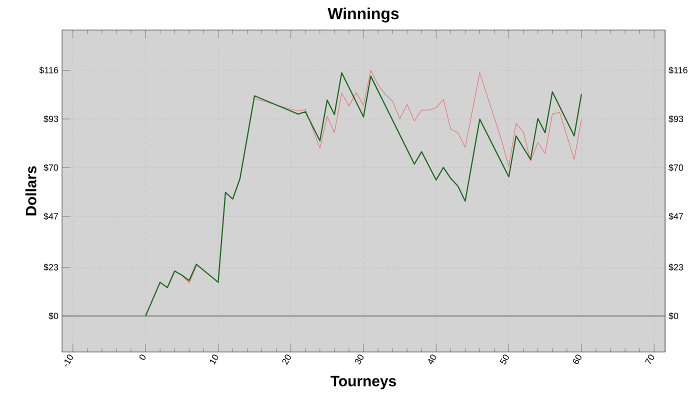 The height and width of the screenshot is (406, 700). Describe the element at coordinates (678, 70) in the screenshot. I see `y2-tick-label: $116` at that location.